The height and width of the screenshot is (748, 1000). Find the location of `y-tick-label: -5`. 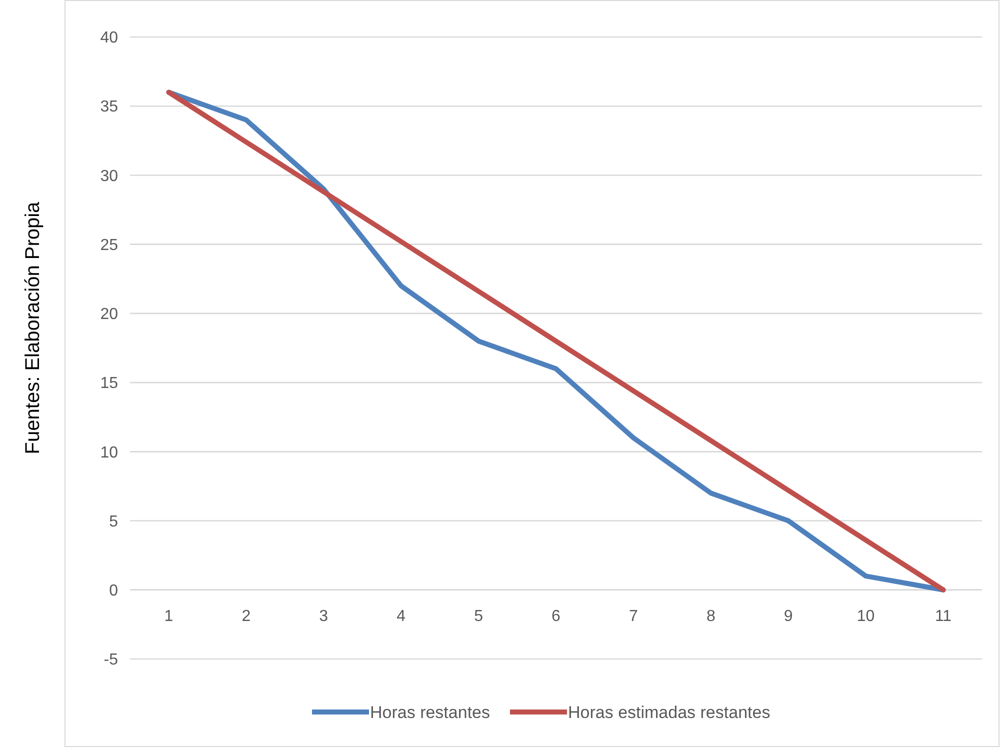

y-tick-label: -5 is located at coordinates (111, 660).